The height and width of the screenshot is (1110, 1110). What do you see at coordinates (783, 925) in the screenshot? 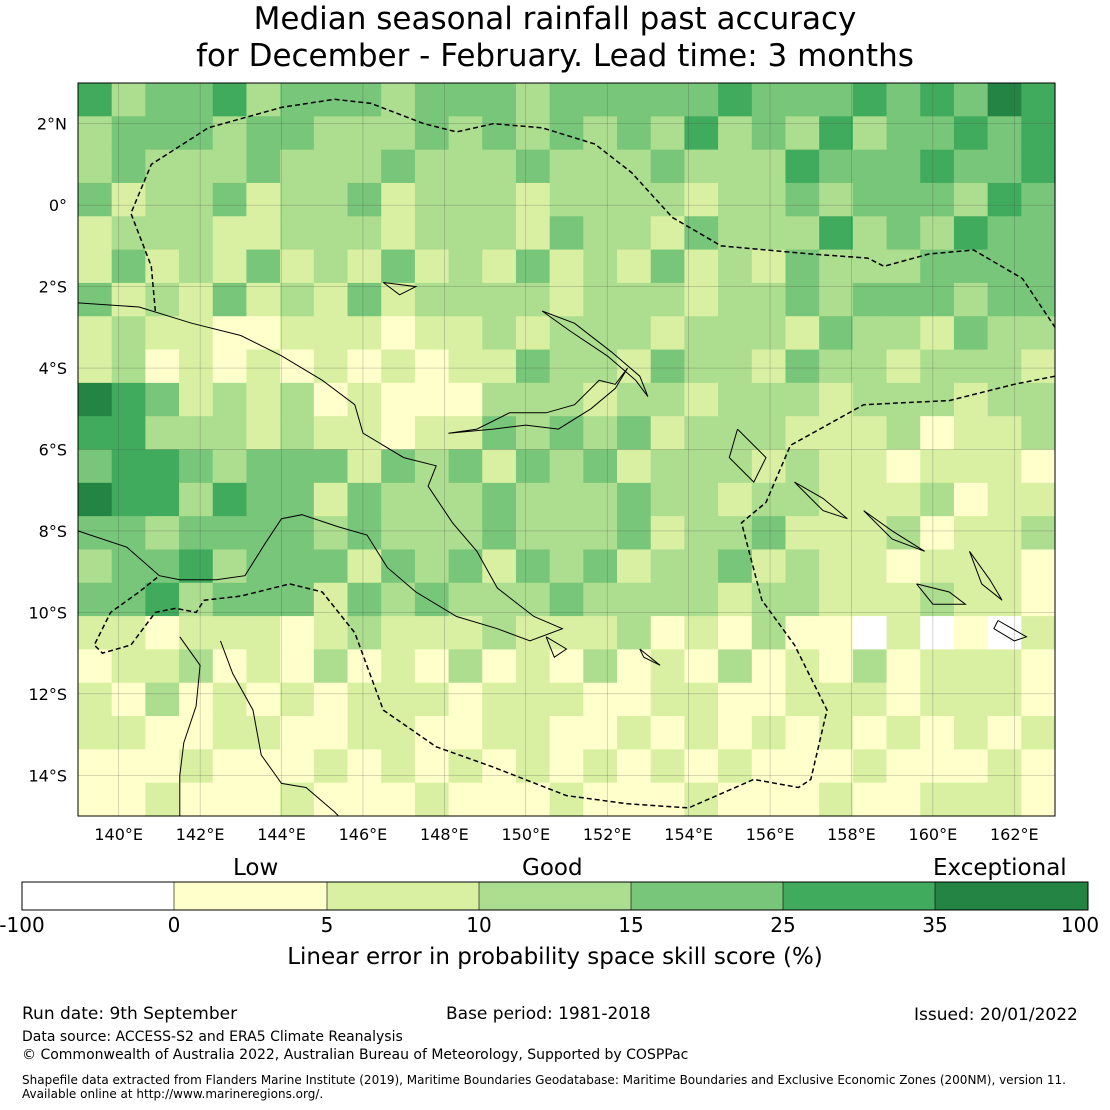
I see `colorbar-tick: 25` at bounding box center [783, 925].